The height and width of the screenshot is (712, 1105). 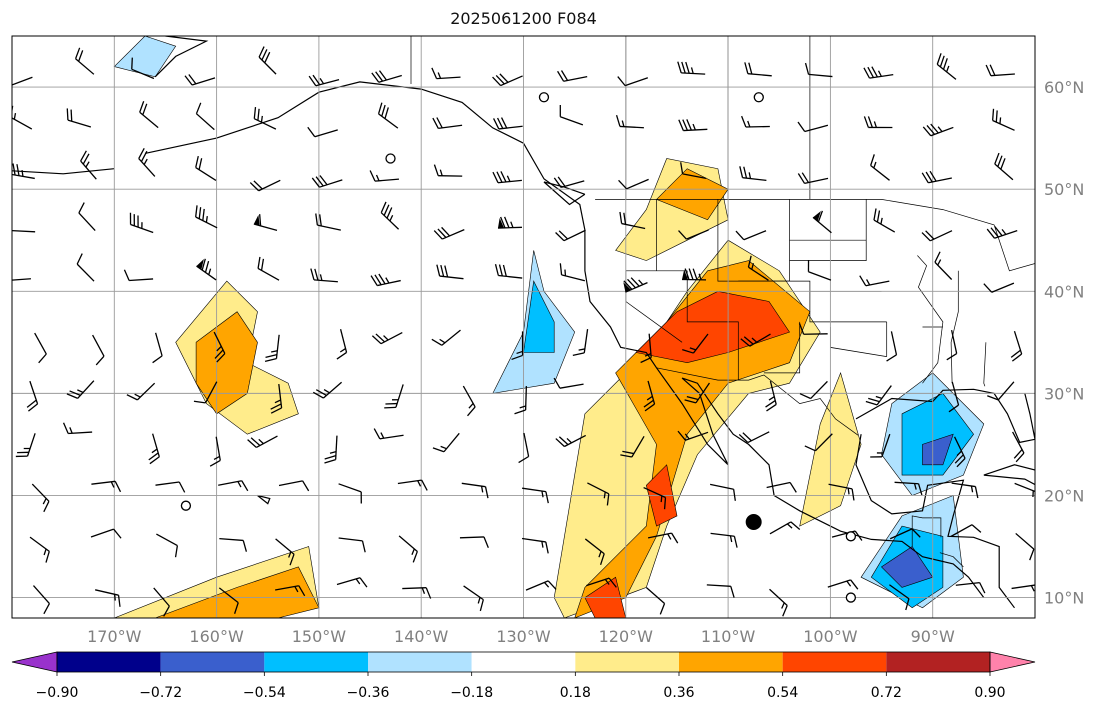 I want to click on field-region-bering-north, so click(x=145, y=57).